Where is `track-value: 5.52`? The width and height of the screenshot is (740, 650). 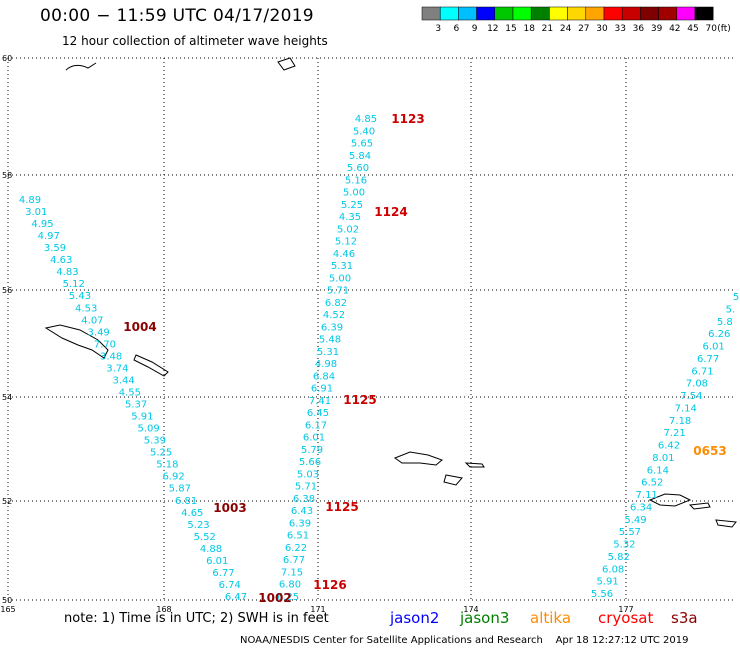 track-value: 5.52 is located at coordinates (205, 537).